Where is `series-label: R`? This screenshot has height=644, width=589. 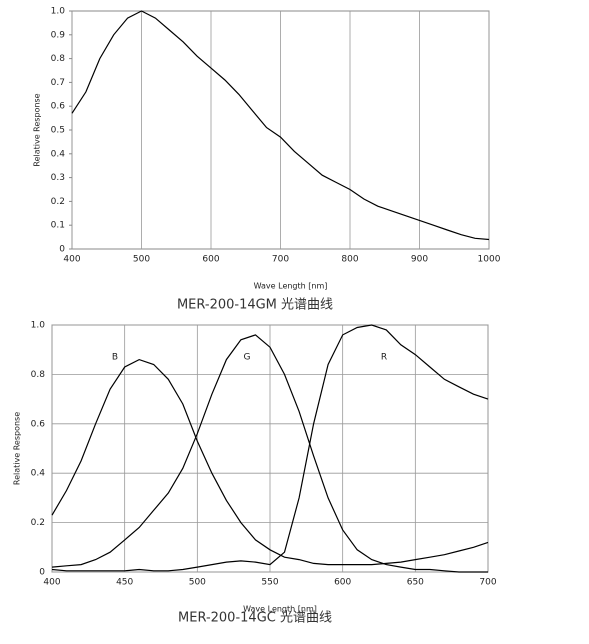 series-label: R is located at coordinates (384, 358).